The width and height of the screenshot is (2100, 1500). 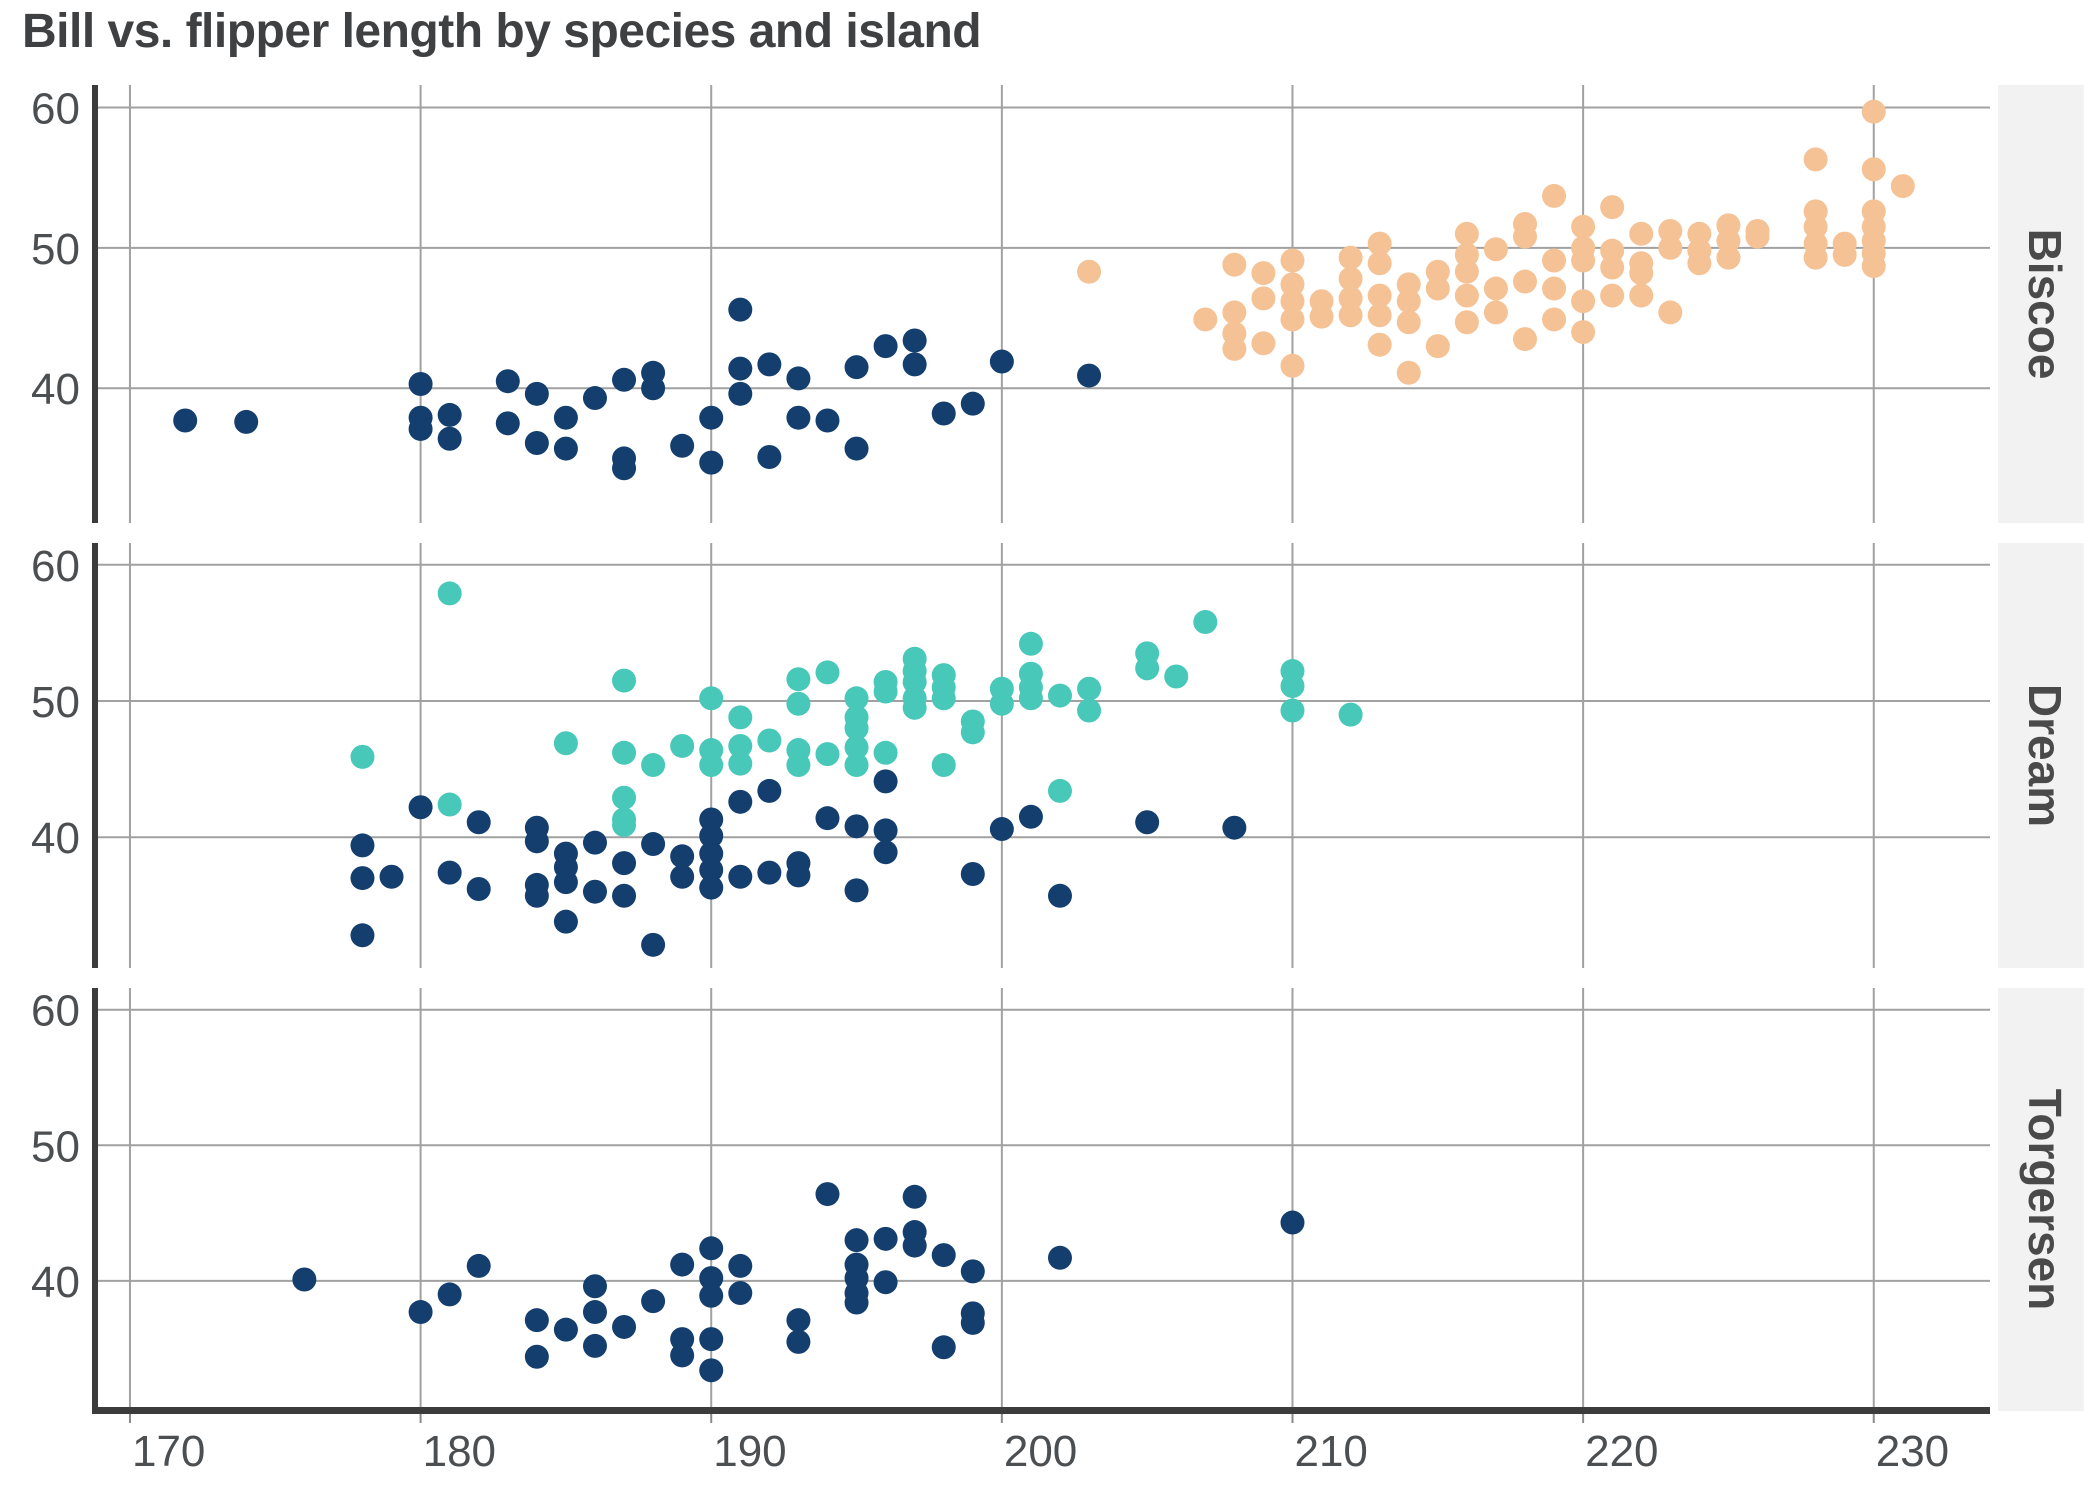 I want to click on x-tick-label: 220, so click(x=1621, y=1451).